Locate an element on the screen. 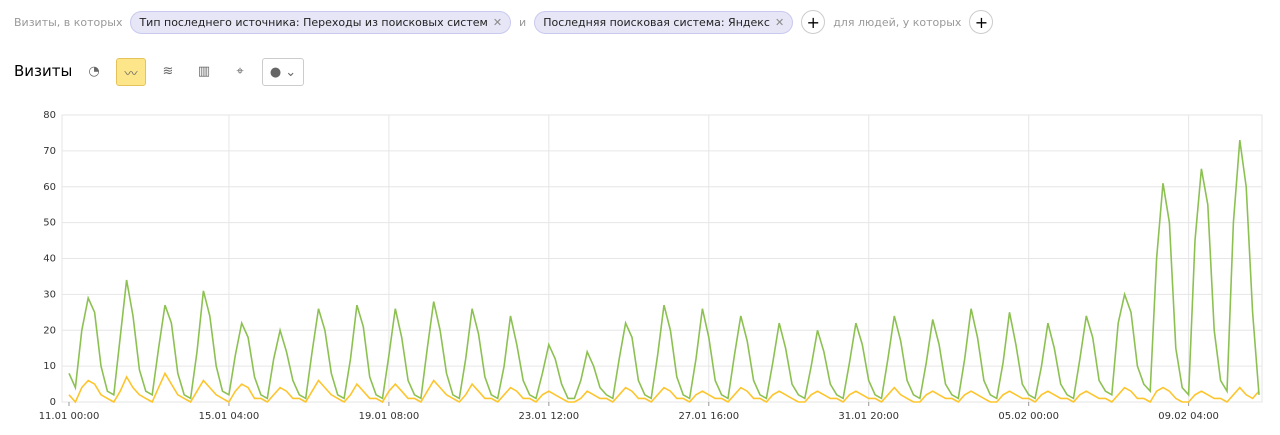 This screenshot has height=435, width=1280. chart-type-switch: ◔ 〰 ≋ ▥ ⌖ ● ⌄ is located at coordinates (192, 72).